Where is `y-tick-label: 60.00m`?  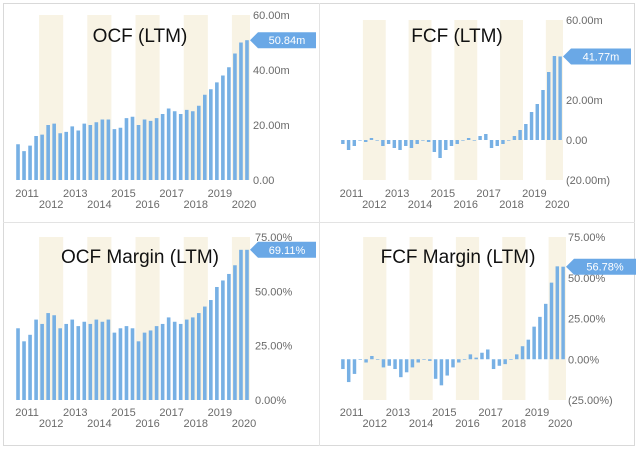 y-tick-label: 60.00m is located at coordinates (584, 21).